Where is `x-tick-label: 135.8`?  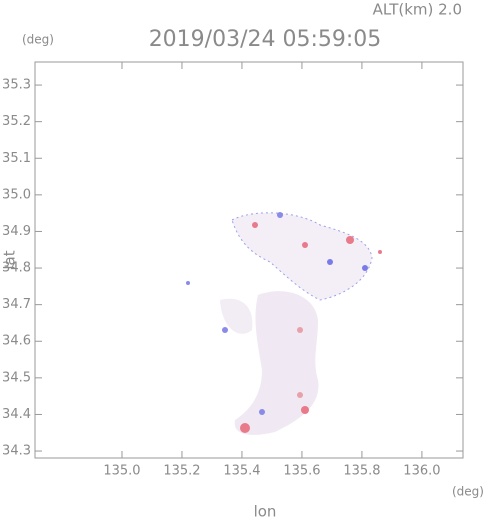 x-tick-label: 135.8 is located at coordinates (361, 471).